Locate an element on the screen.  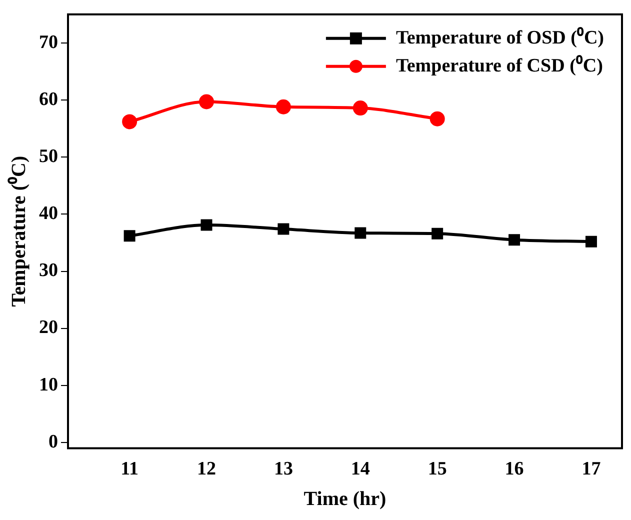
y-tick-label: 0 is located at coordinates (53, 441).